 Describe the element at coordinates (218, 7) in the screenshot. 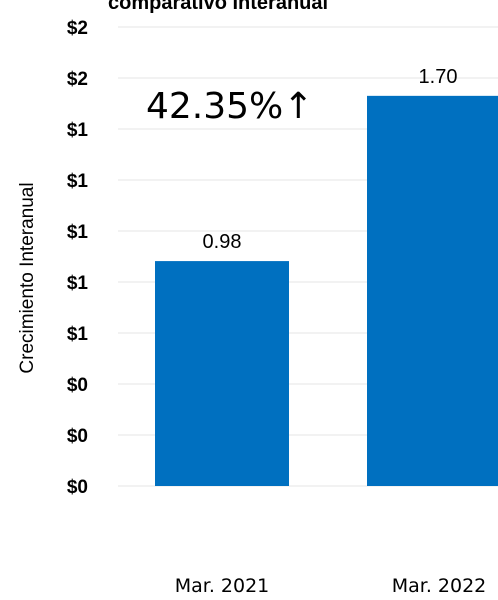

I see `chart-title: comparativo Interanual` at that location.